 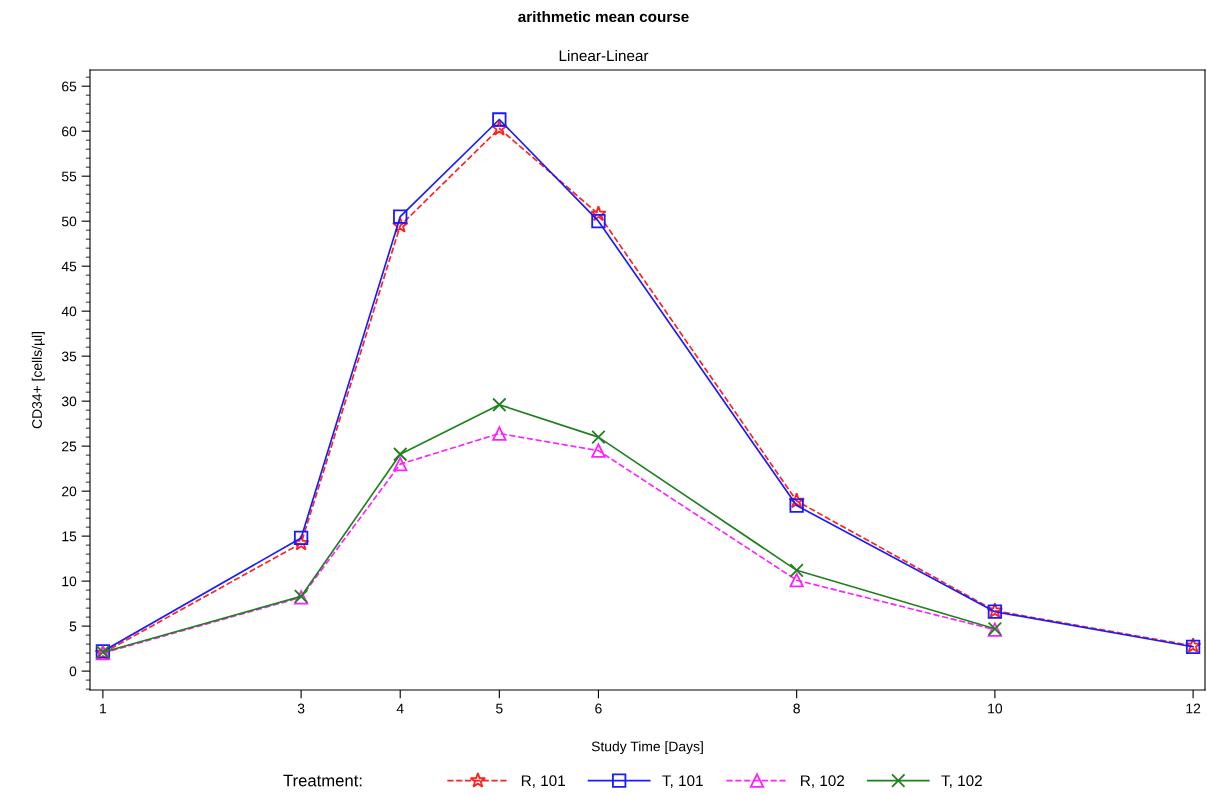 I want to click on y-tick-label: 25, so click(x=69, y=446).